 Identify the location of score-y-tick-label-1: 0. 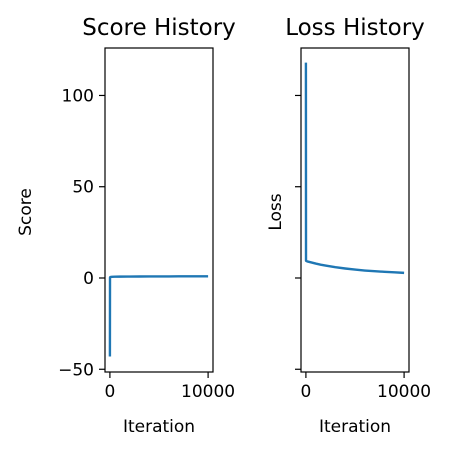
(88, 279).